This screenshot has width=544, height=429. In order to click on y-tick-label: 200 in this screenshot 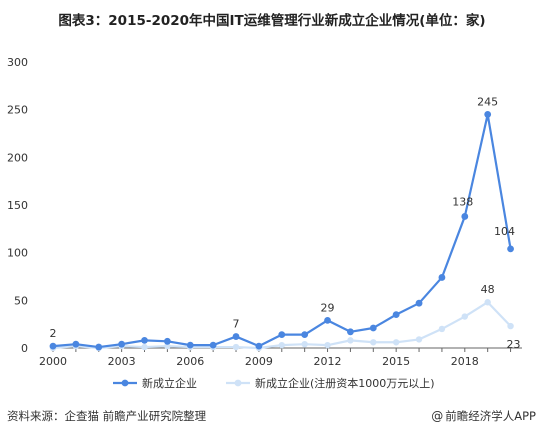, I will do `click(17, 157)`.